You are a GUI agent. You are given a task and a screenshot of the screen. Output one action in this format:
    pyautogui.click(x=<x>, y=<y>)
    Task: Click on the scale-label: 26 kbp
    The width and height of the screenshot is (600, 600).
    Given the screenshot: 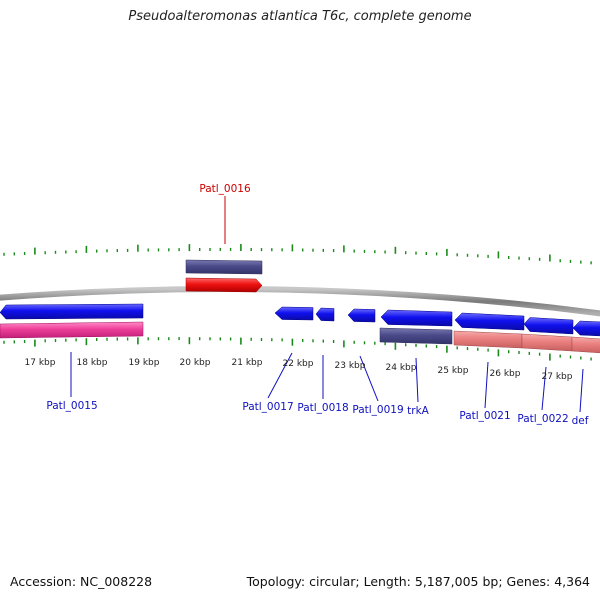 What is the action you would take?
    pyautogui.click(x=505, y=374)
    